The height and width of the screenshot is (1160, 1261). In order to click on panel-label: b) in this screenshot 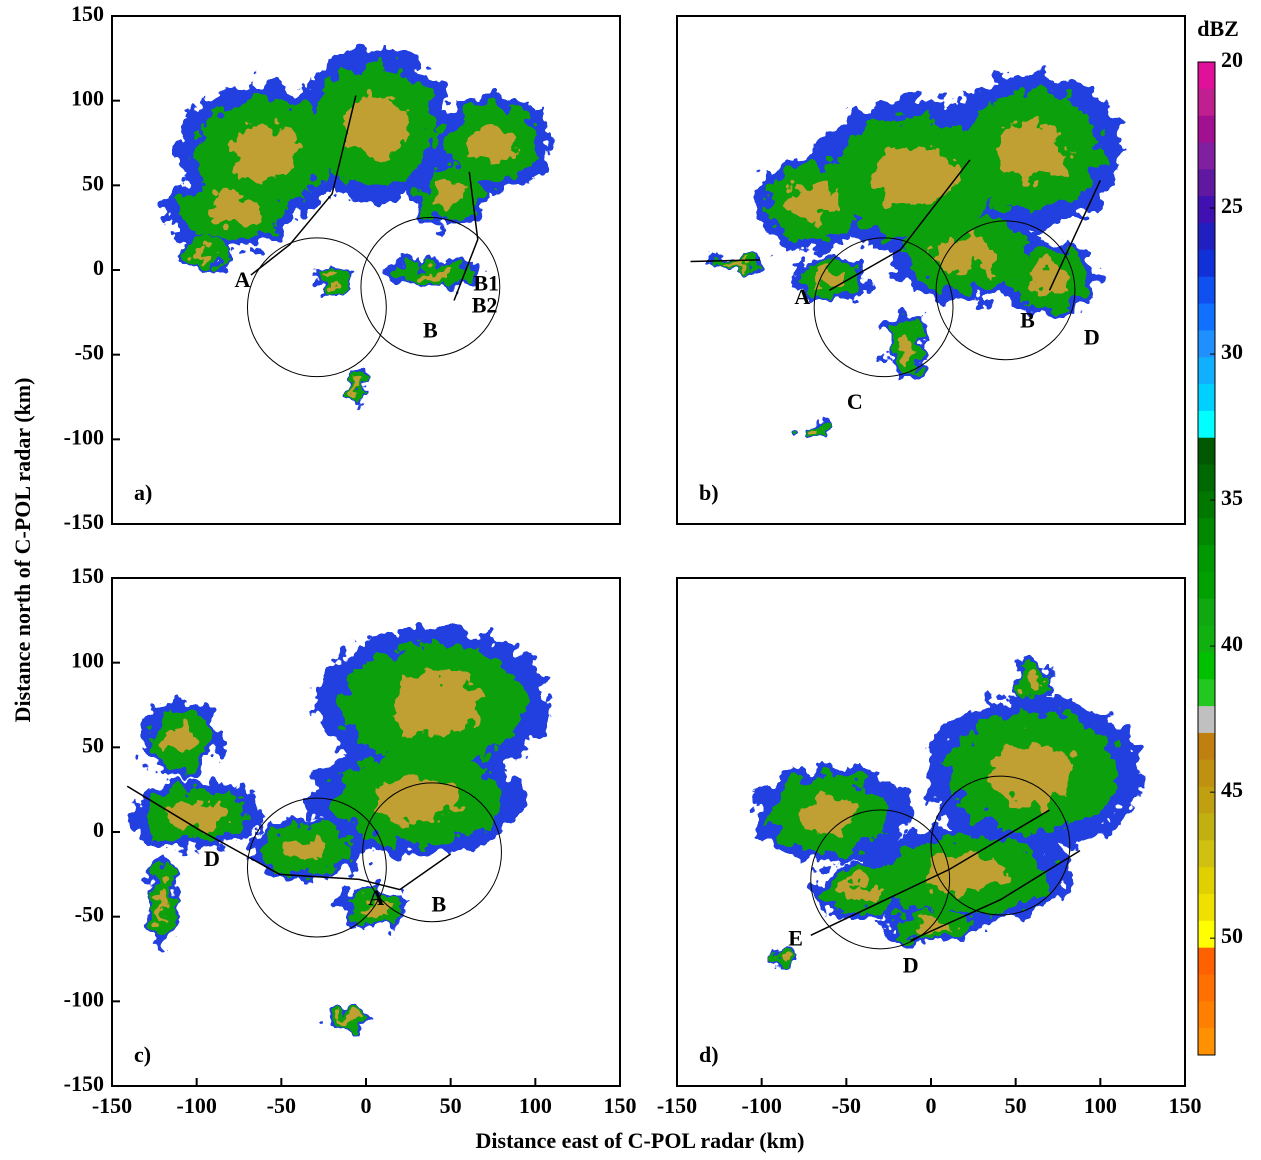, I will do `click(709, 492)`.